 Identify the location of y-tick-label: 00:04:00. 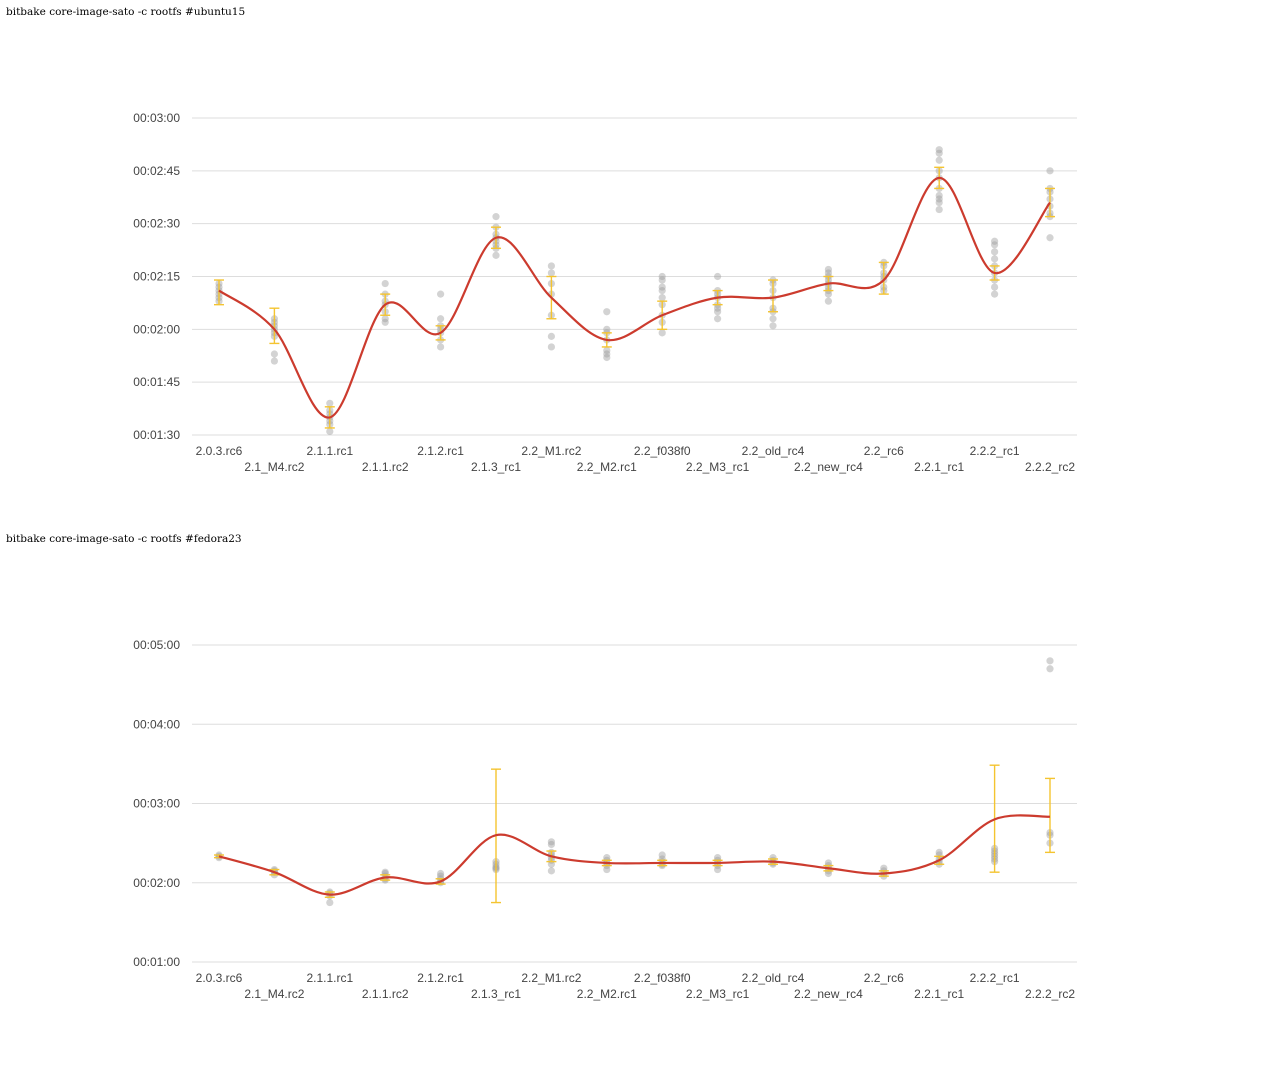
(156, 724).